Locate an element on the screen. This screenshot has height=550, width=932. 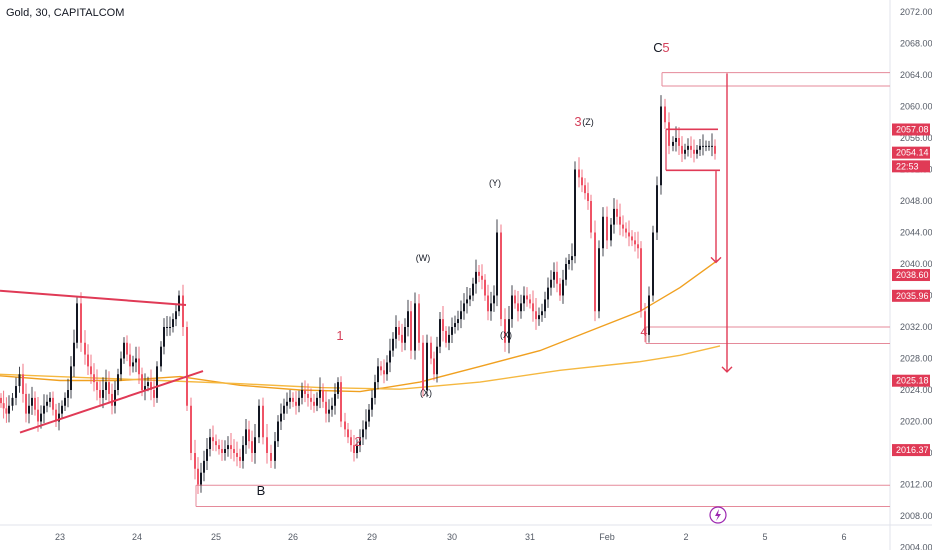
price-tag-text: 2016.37 is located at coordinates (912, 450).